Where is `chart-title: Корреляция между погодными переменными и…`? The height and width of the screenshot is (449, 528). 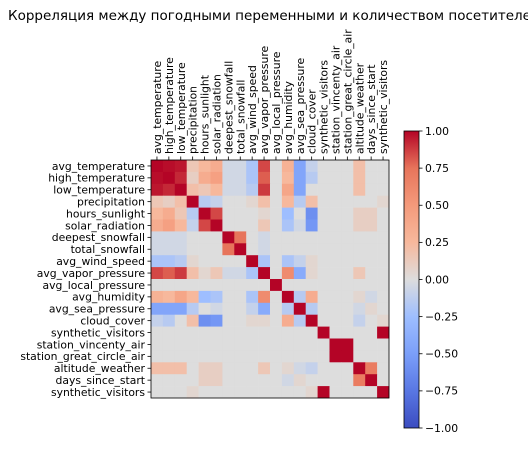 chart-title: Корреляция между погодными переменными и… is located at coordinates (268, 16).